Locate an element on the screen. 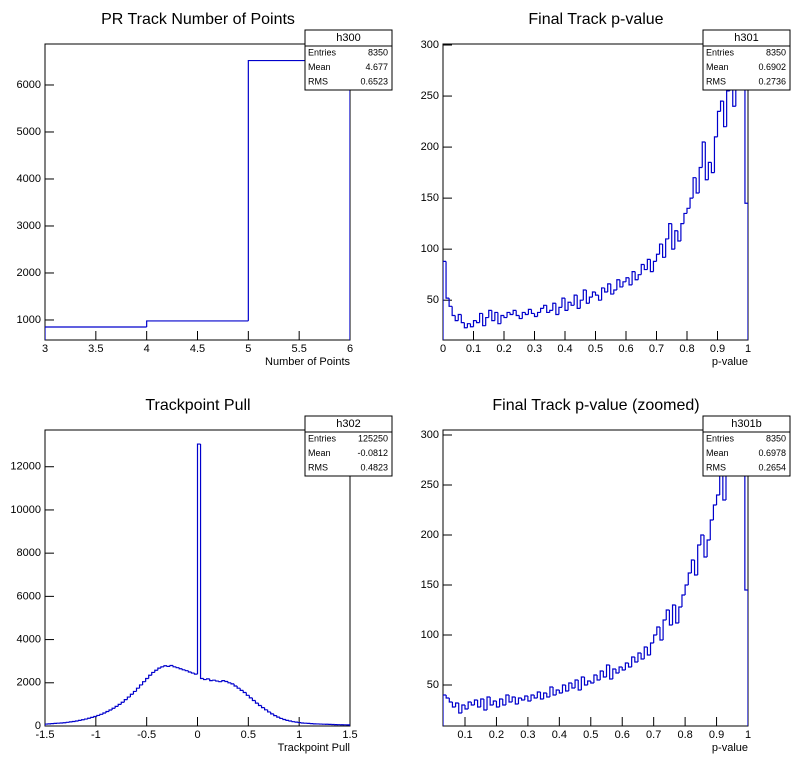 Image resolution: width=796 pixels, height=772 pixels. x-tick-label: 0.5 is located at coordinates (595, 349).